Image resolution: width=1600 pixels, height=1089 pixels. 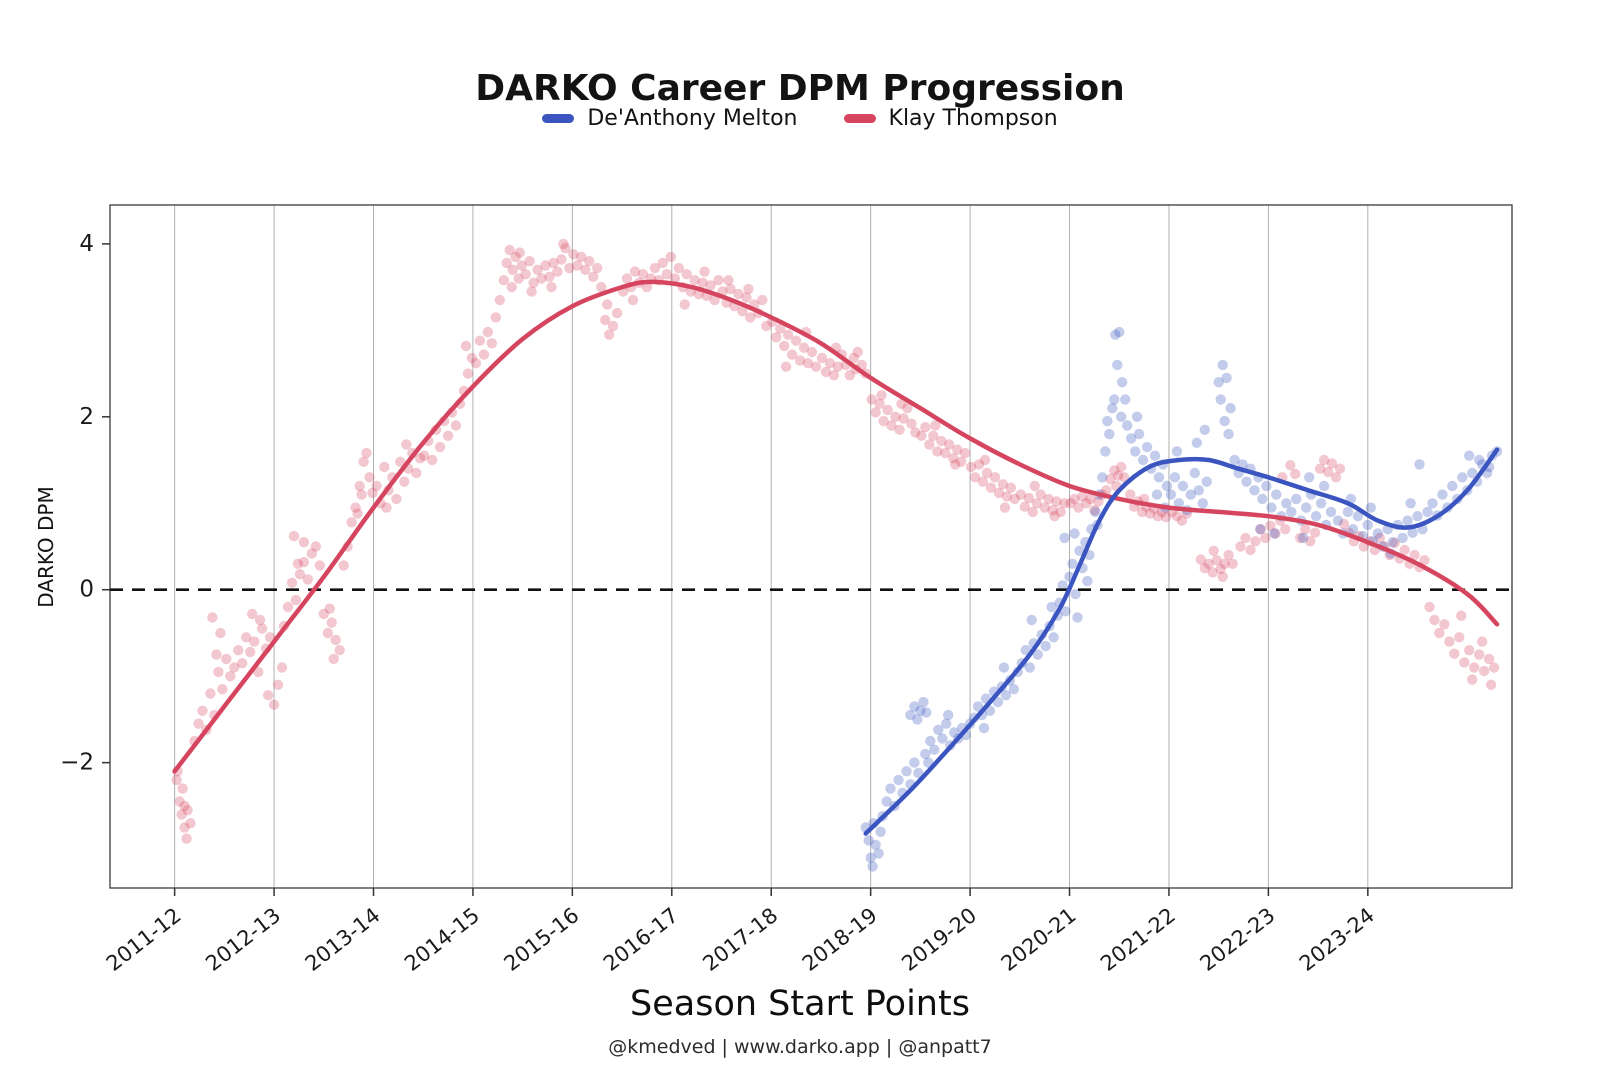 I want to click on svg-text: 2023-24, so click(x=1337, y=939).